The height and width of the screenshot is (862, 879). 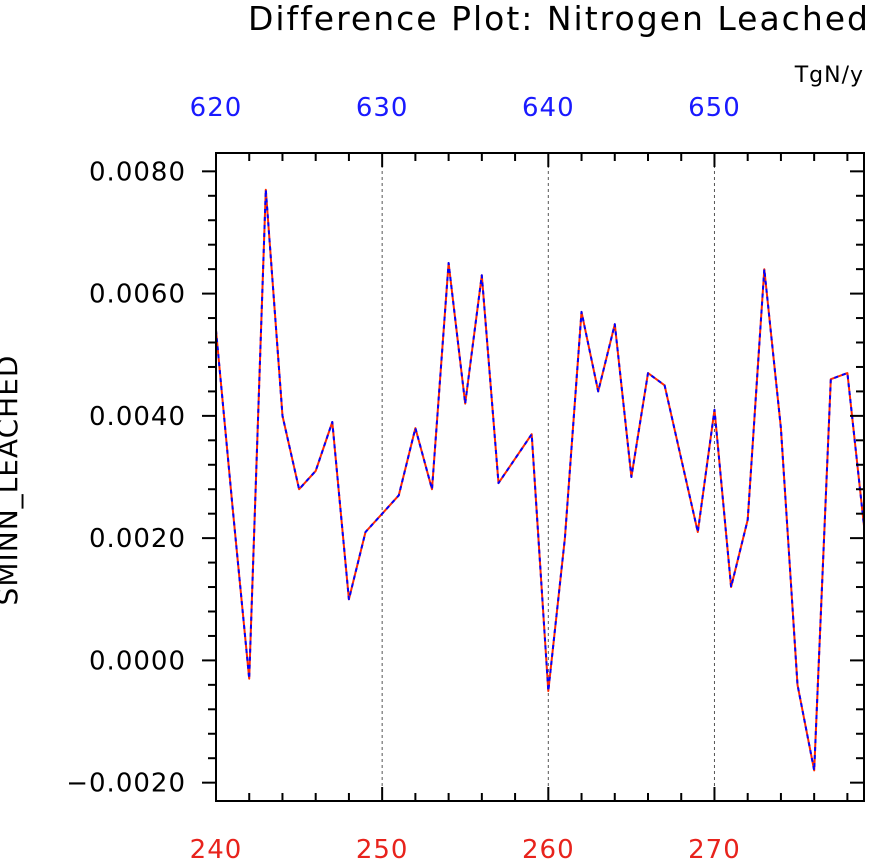 What do you see at coordinates (382, 848) in the screenshot?
I see `x-bottom-tick-label: 250` at bounding box center [382, 848].